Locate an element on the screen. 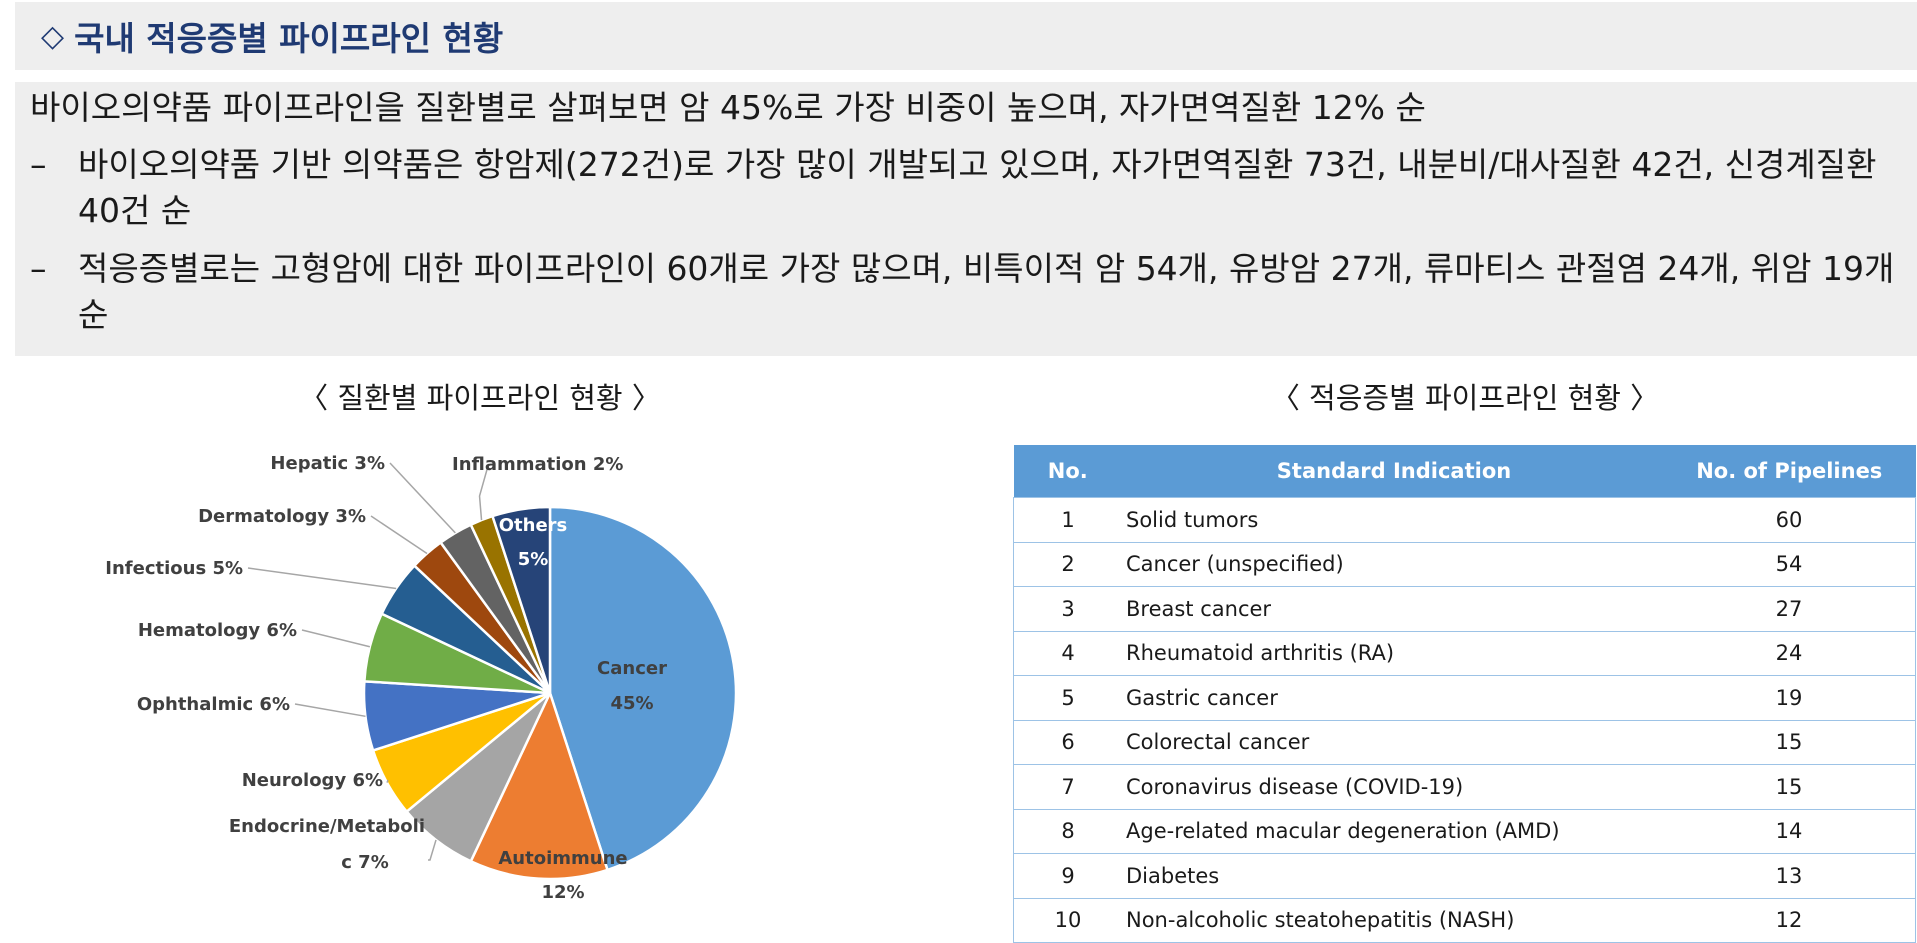 This screenshot has width=1917, height=943. pipeline-count: 54 is located at coordinates (1789, 564).